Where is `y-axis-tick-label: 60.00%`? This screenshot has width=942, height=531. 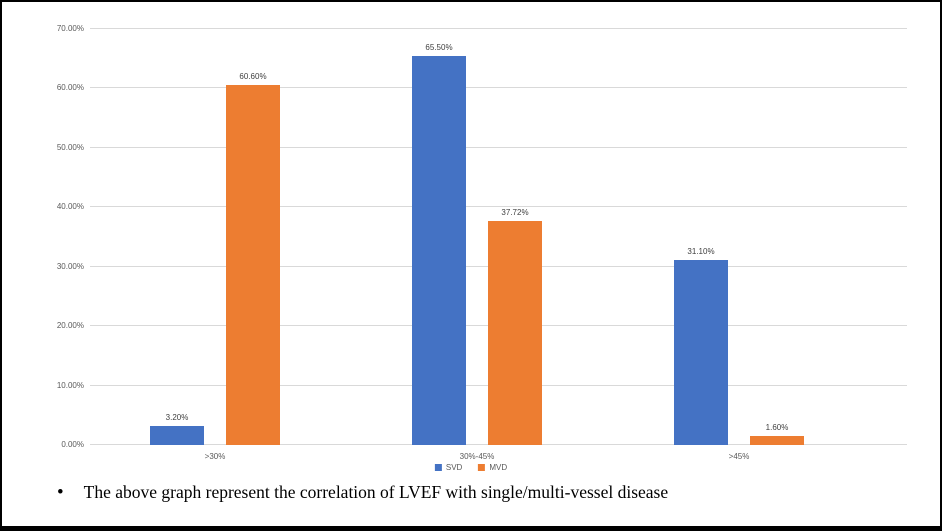 y-axis-tick-label: 60.00% is located at coordinates (70, 88).